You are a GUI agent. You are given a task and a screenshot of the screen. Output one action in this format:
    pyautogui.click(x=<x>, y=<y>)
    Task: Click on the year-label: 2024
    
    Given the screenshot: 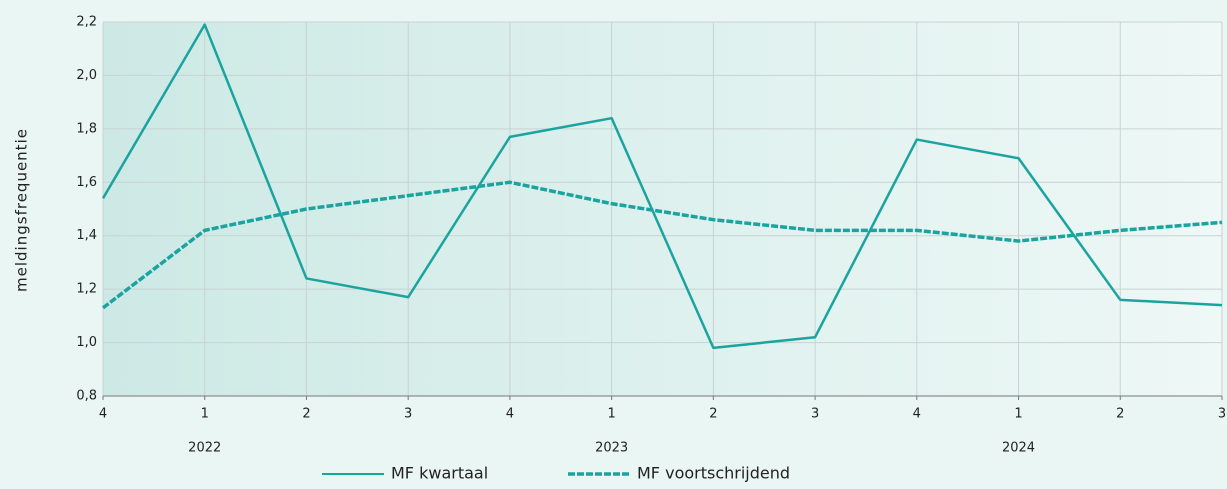 What is the action you would take?
    pyautogui.click(x=1018, y=448)
    